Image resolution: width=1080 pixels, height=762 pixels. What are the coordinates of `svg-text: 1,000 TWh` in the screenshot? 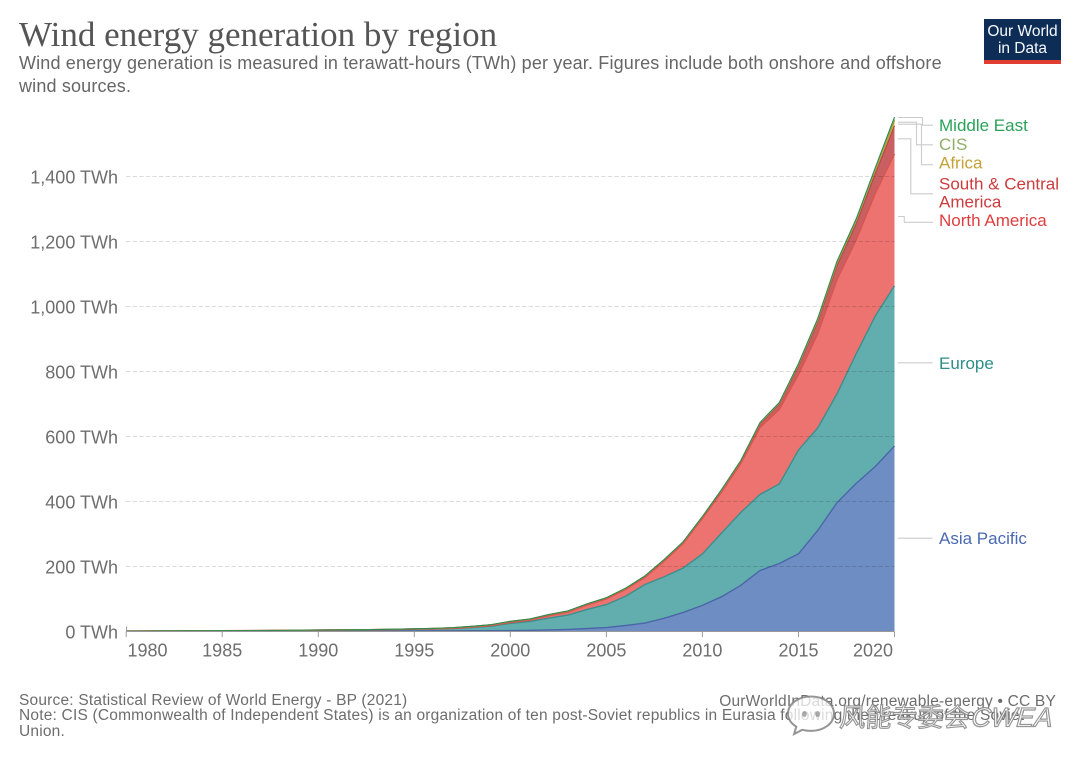 It's located at (74, 308).